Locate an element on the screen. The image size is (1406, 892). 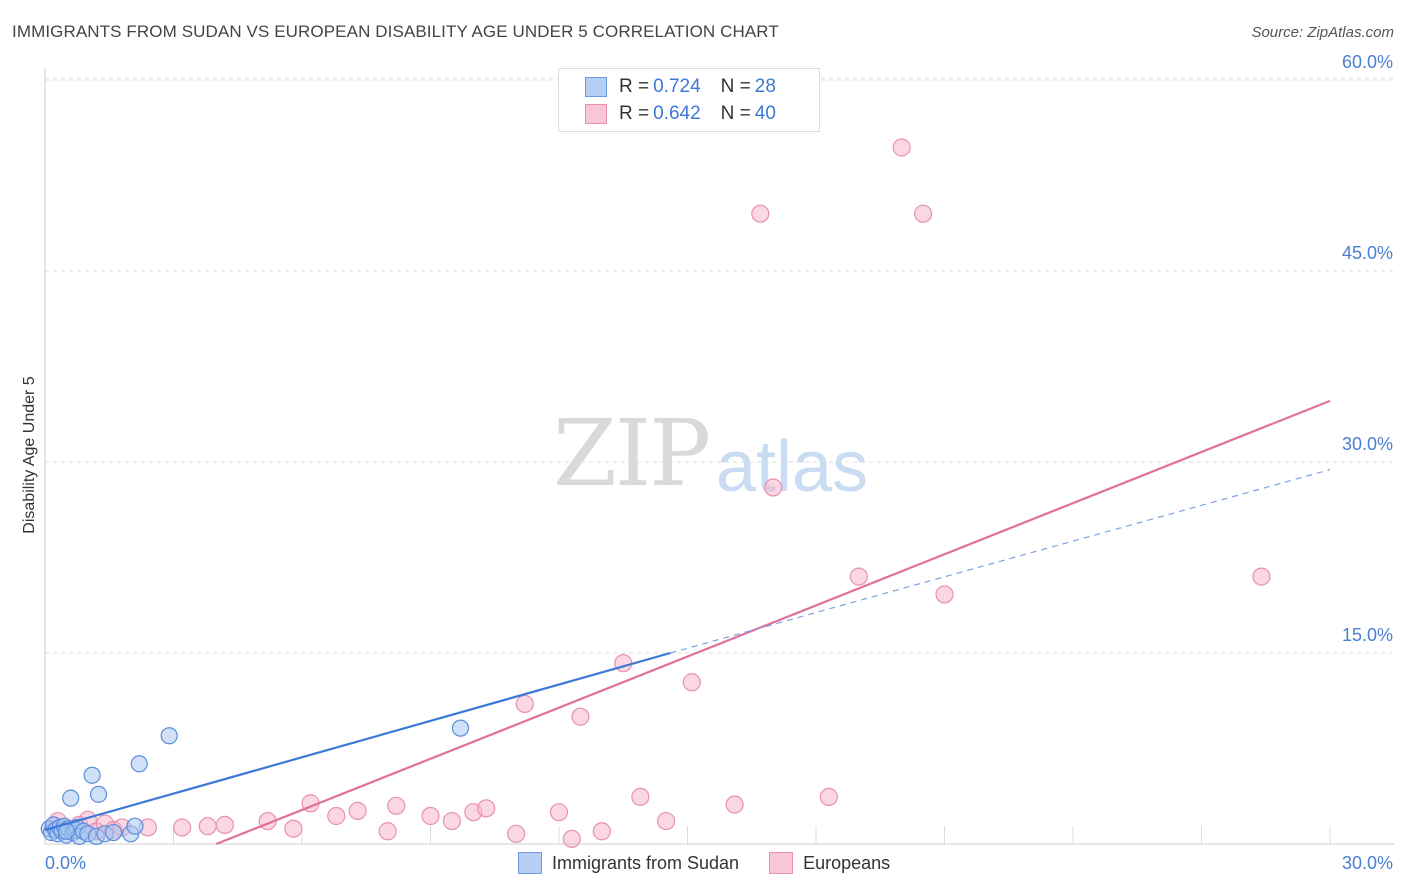
y-tick-label: 45.0% is located at coordinates (1367, 253).